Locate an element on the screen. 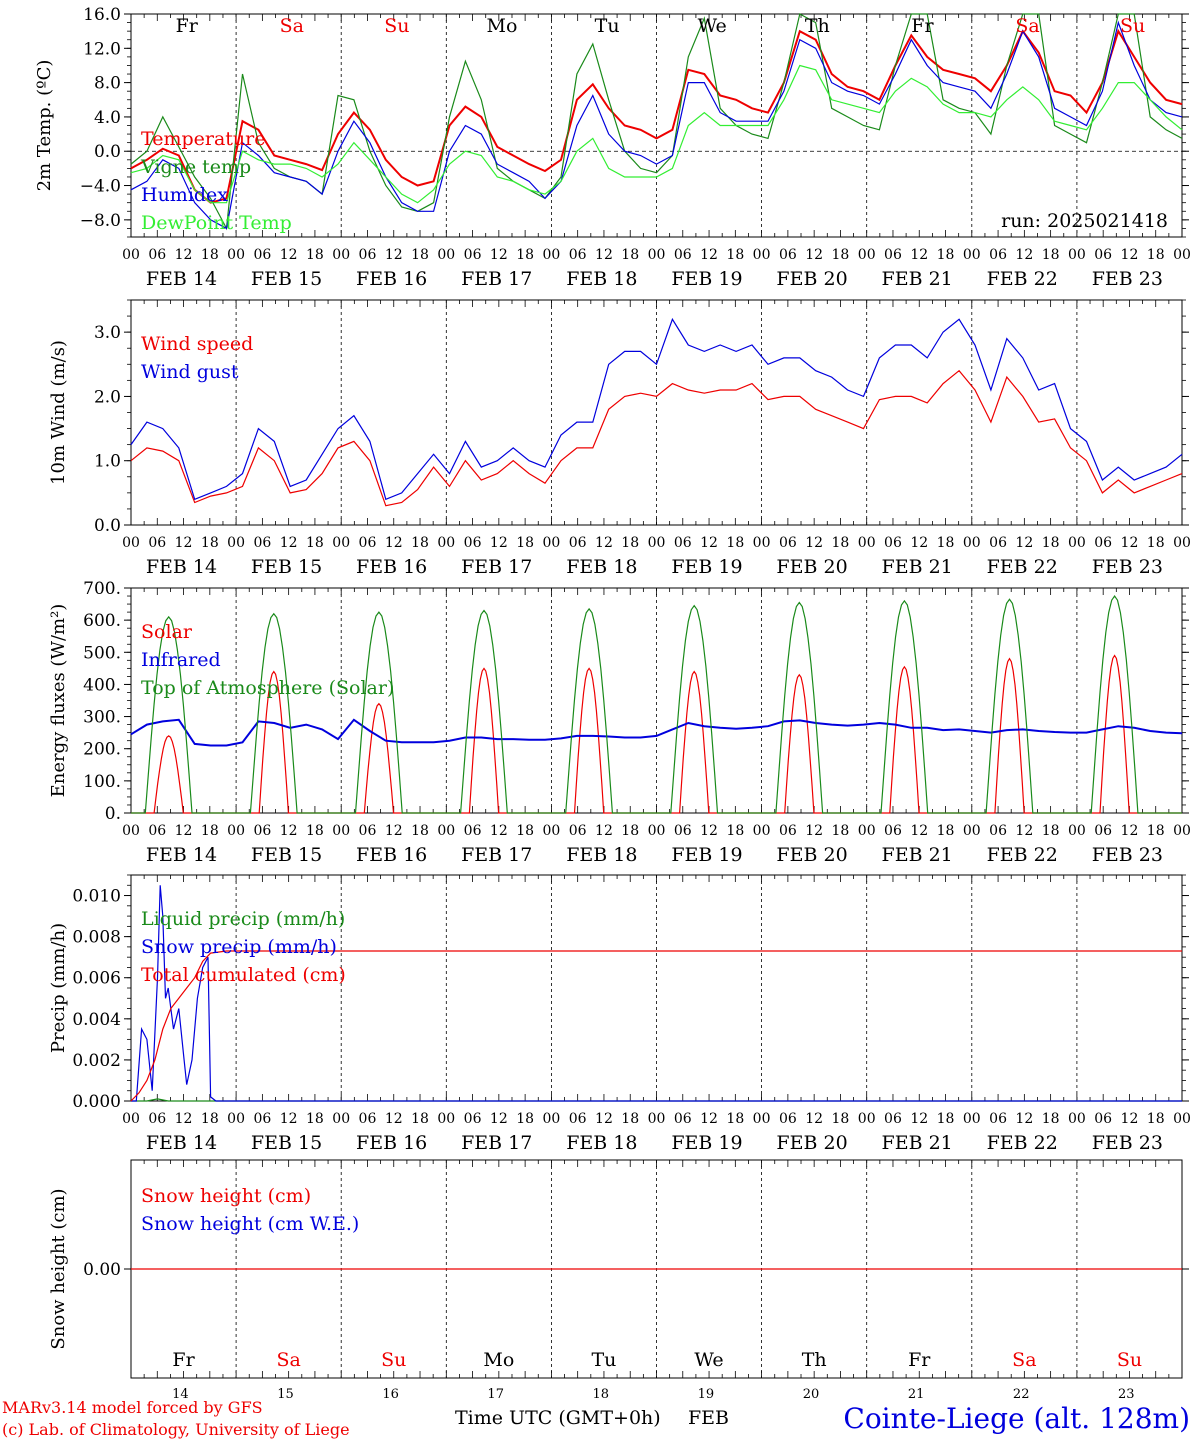 The image size is (1194, 1440). weekday-label: Su is located at coordinates (1129, 1360).